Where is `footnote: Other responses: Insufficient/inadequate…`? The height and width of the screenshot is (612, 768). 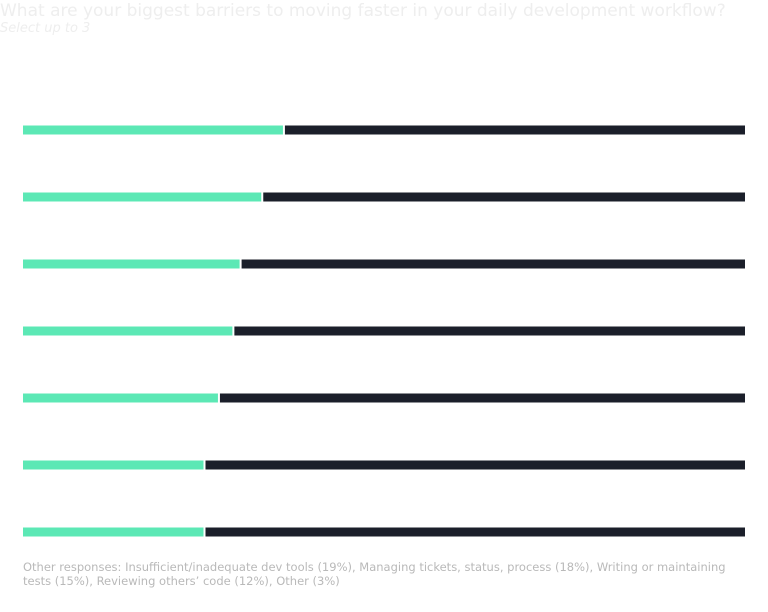 footnote: Other responses: Insufficient/inadequate… is located at coordinates (374, 574).